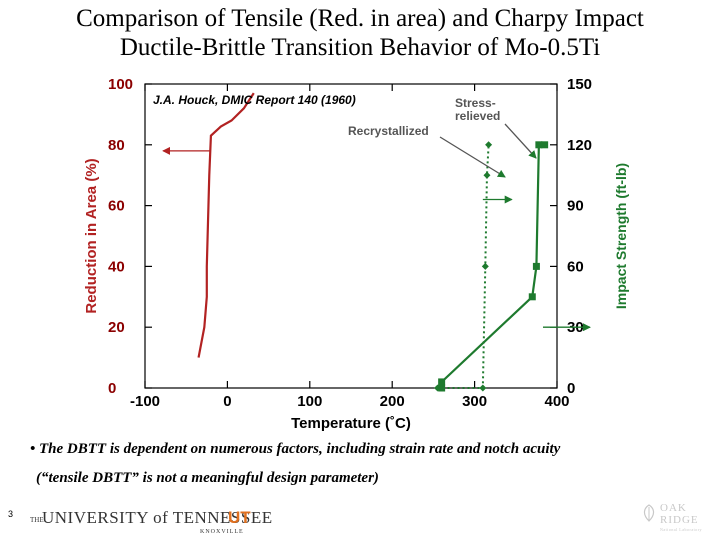 This screenshot has width=720, height=540. I want to click on lab-name-line-2: RIDGE, so click(679, 520).